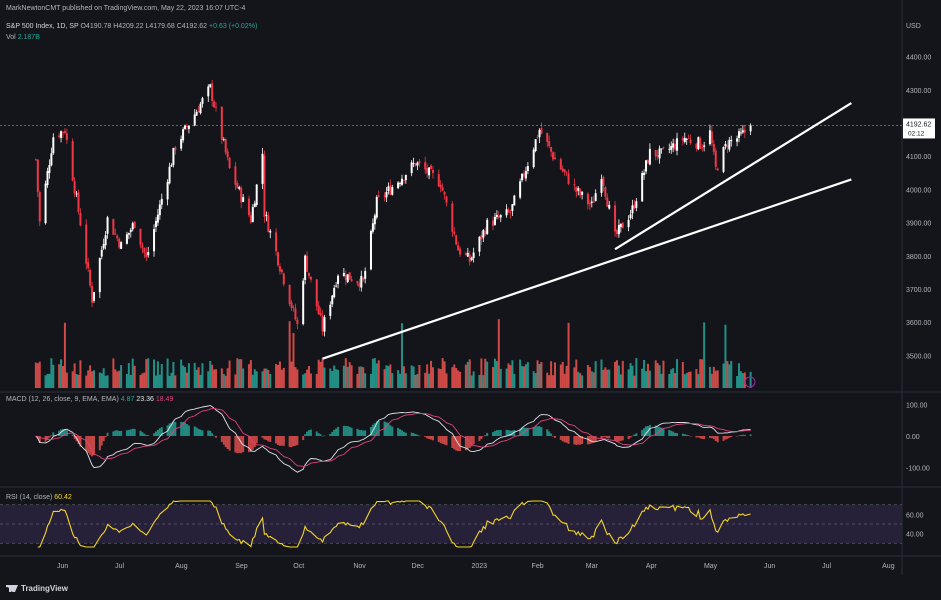  Describe the element at coordinates (769, 566) in the screenshot. I see `time-axis-tick: Jun` at that location.